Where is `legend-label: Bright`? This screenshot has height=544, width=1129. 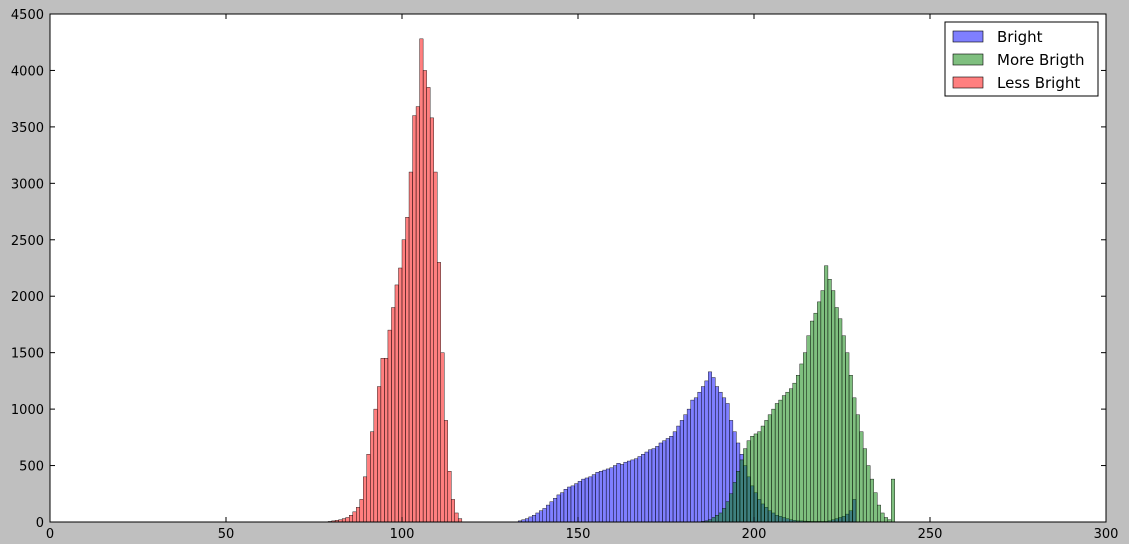
legend-label: Bright is located at coordinates (1020, 37).